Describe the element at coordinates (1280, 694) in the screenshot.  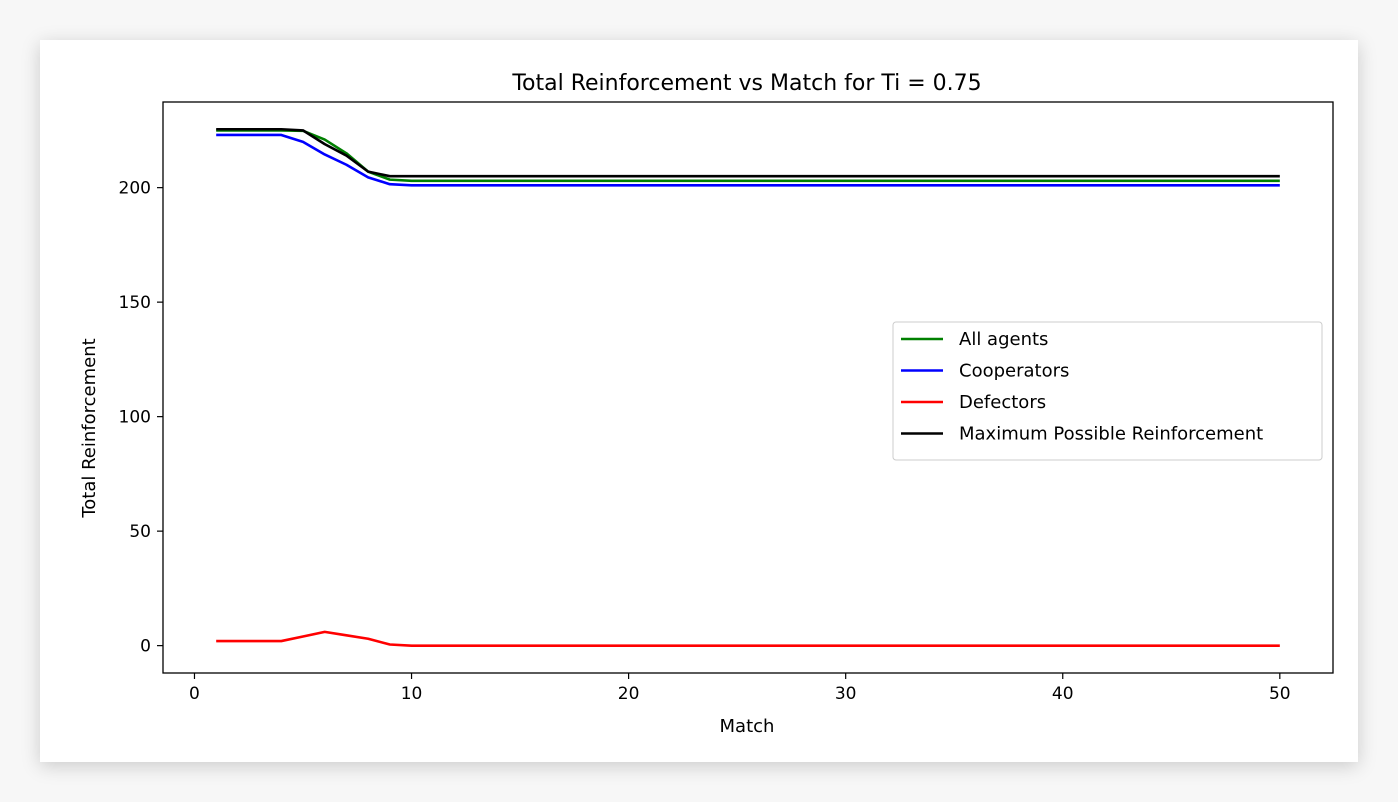
I see `x-tick-label: 50` at that location.